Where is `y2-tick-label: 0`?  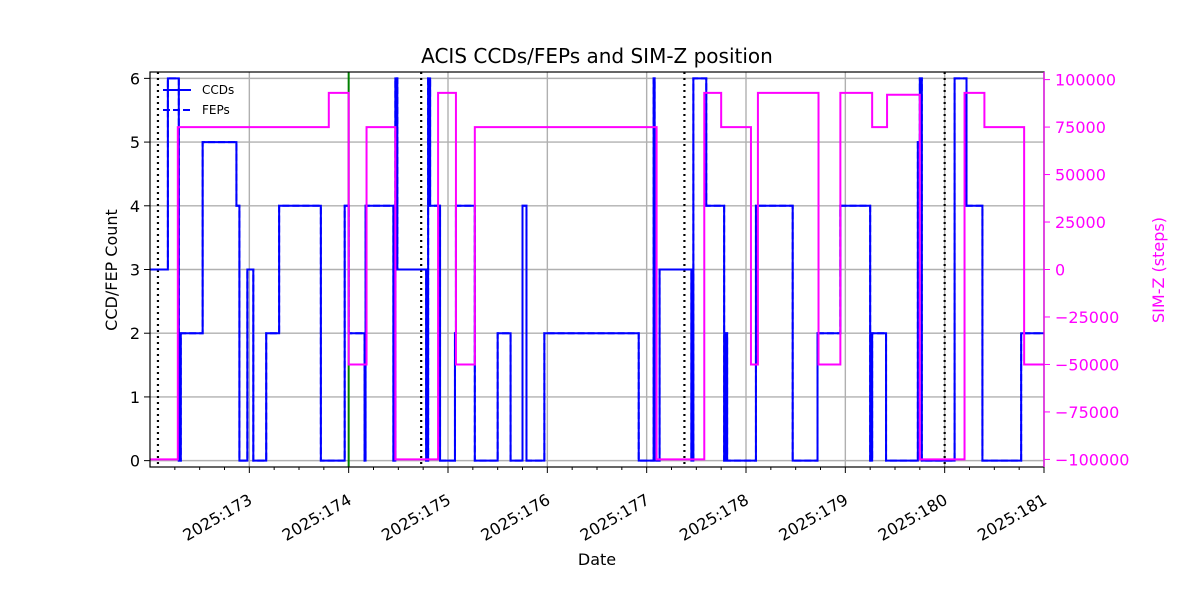 y2-tick-label: 0 is located at coordinates (1060, 270).